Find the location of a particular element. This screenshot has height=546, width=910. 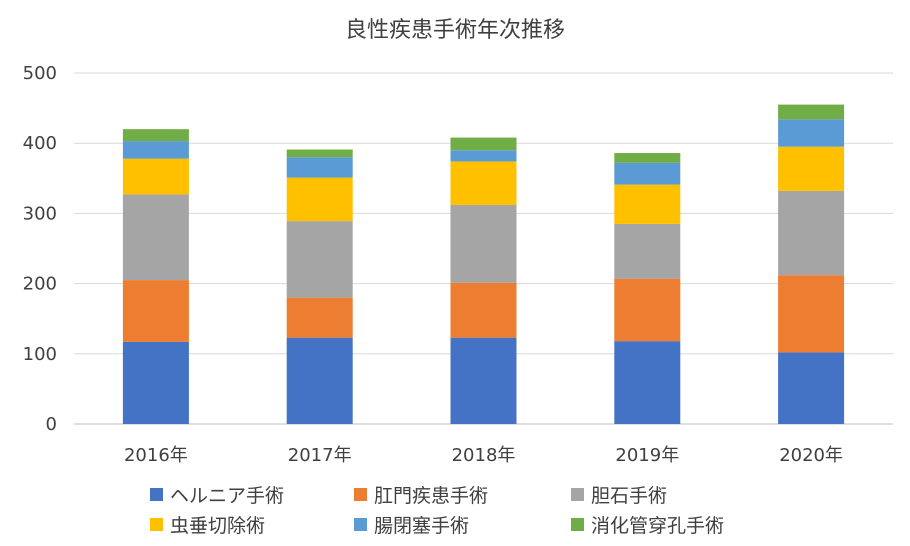

legend-label: 虫垂切除術 is located at coordinates (217, 526).